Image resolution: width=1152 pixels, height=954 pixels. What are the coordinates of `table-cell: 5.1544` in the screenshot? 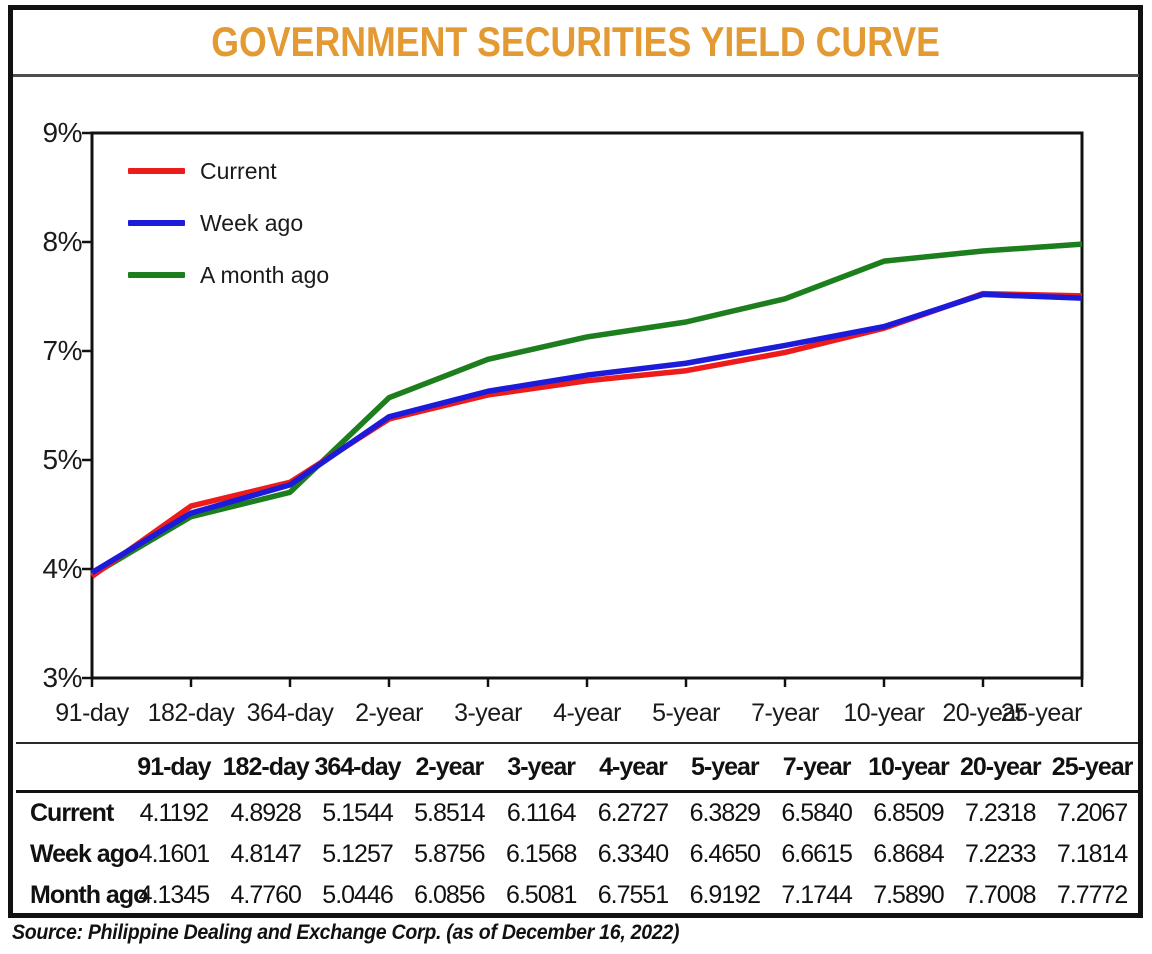 It's located at (357, 813).